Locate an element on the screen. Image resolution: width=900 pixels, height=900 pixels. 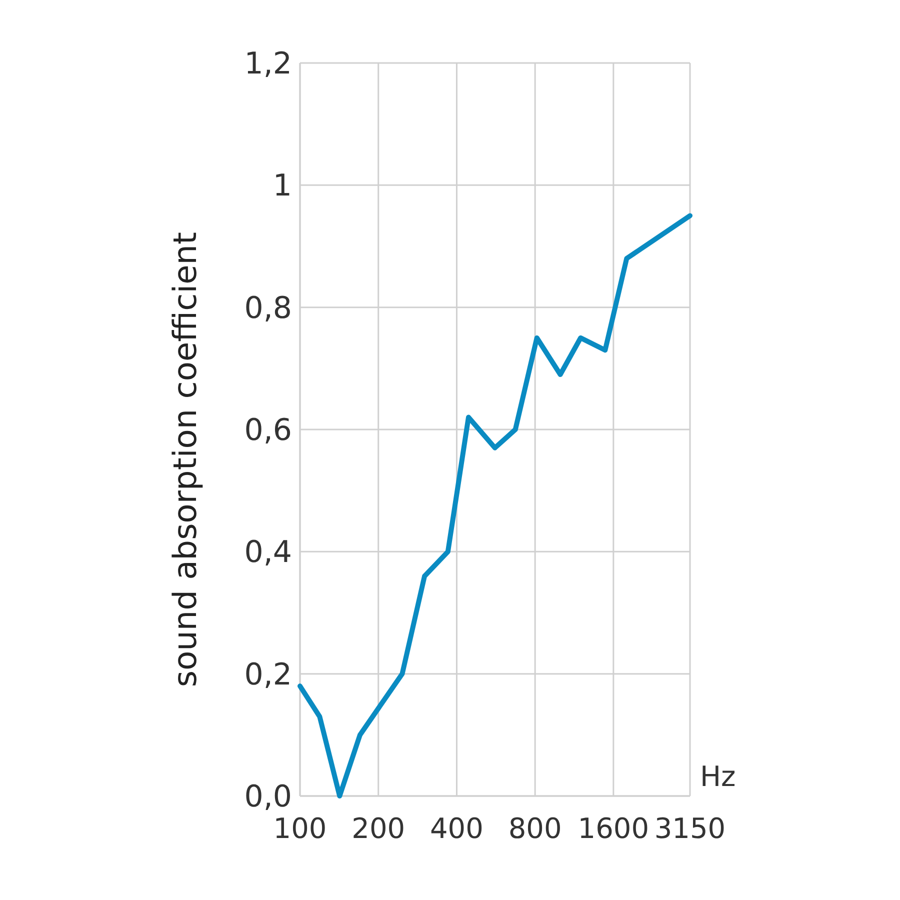
x-tick-label: 200 is located at coordinates (379, 828).